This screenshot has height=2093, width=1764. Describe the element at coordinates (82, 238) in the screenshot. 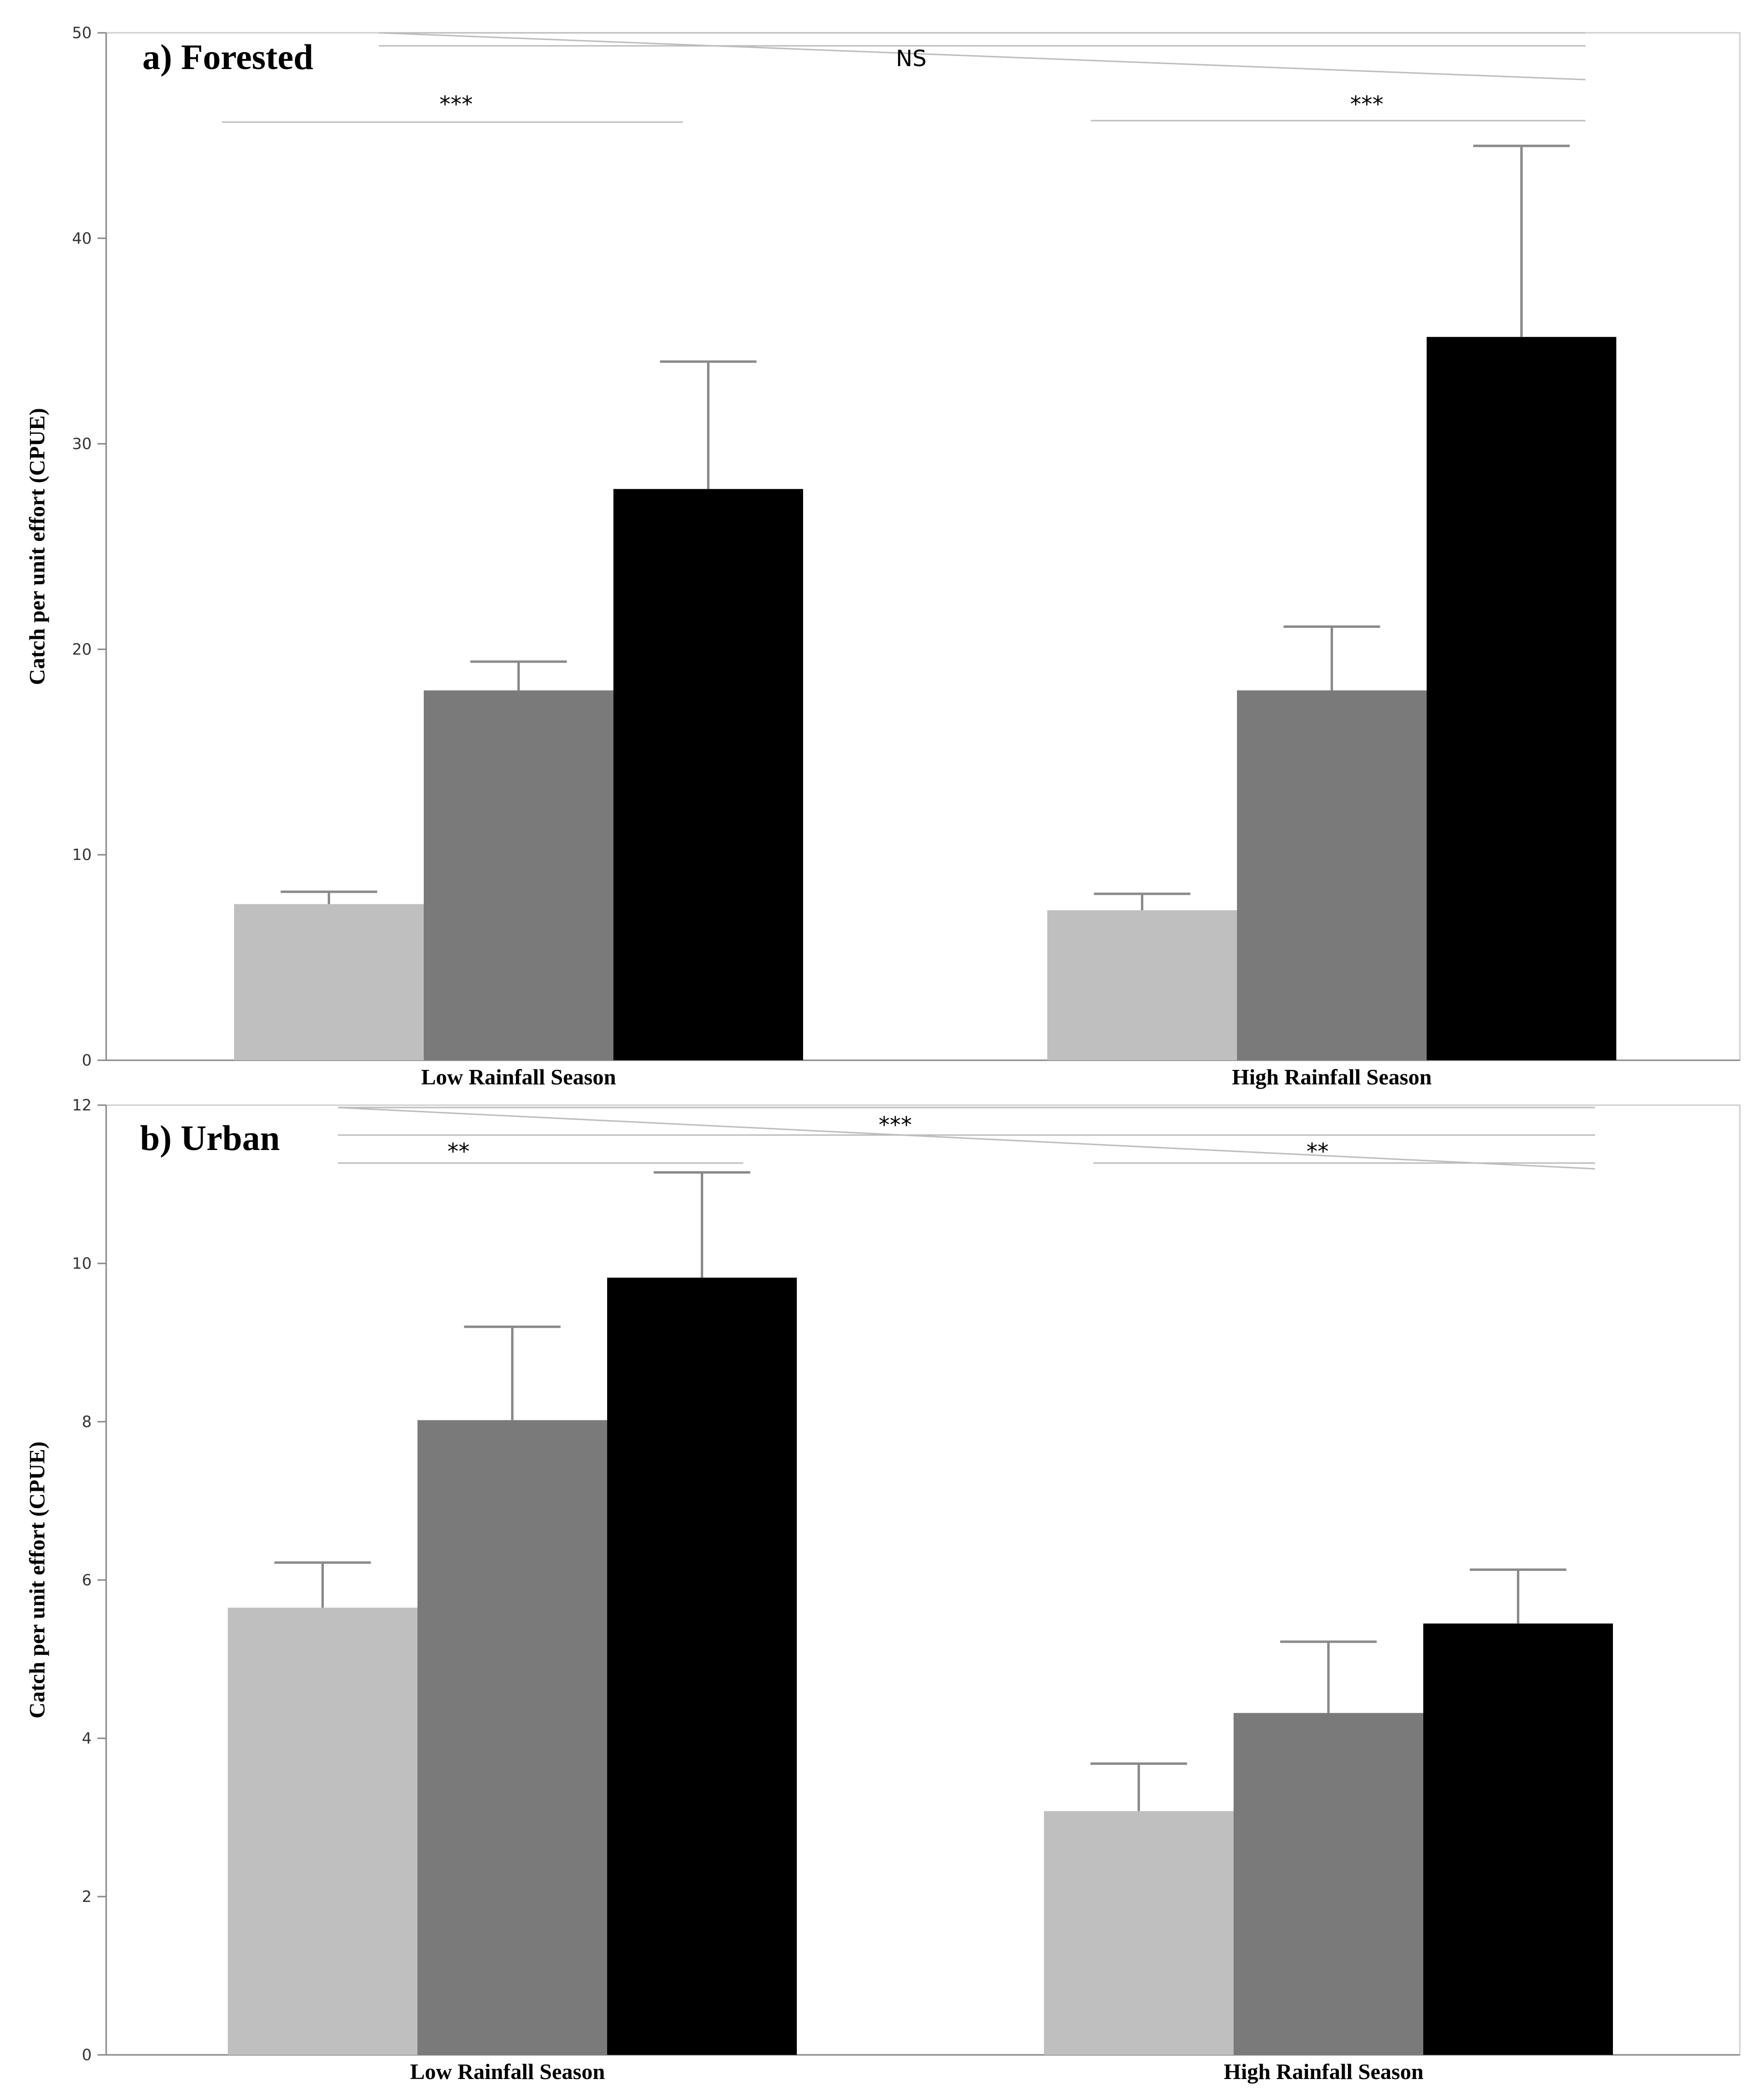

I see `y-tick-label: 40` at that location.